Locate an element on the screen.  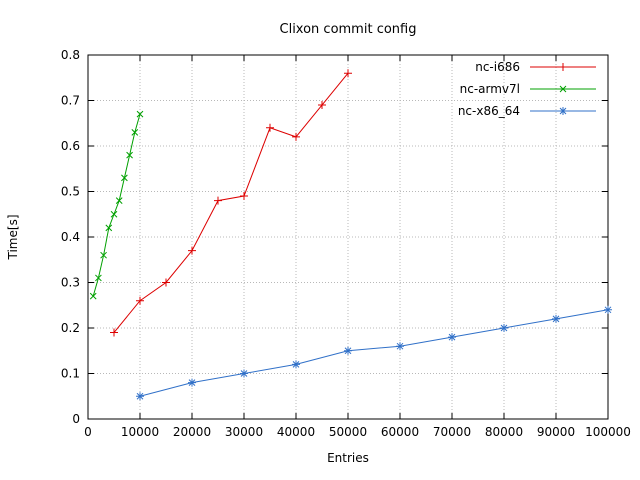
y-tick-label: 0.4 is located at coordinates (70, 237).